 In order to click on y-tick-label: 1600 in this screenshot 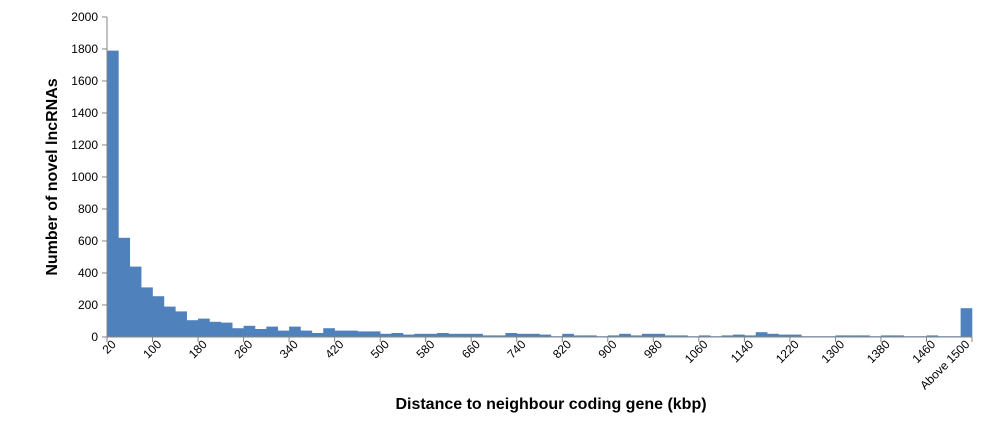, I will do `click(84, 81)`.